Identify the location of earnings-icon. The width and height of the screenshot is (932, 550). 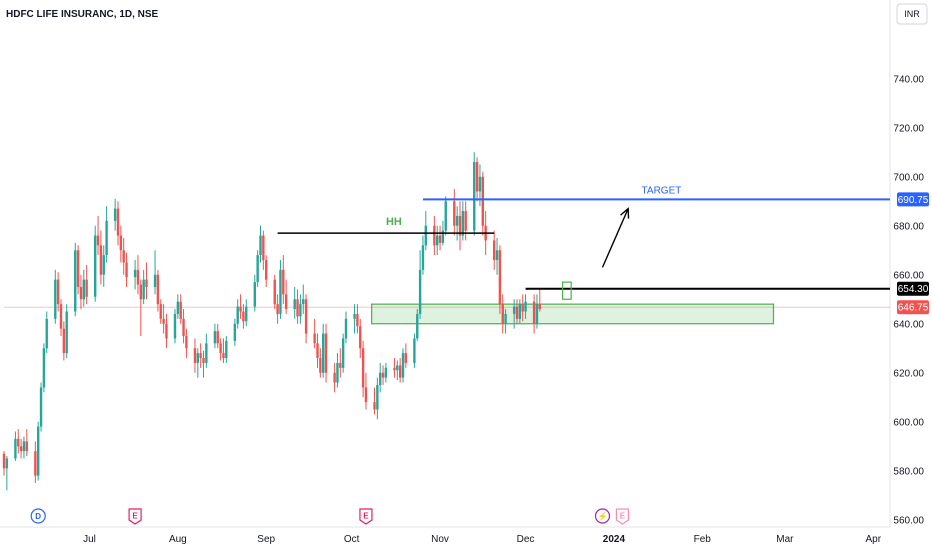
(135, 516).